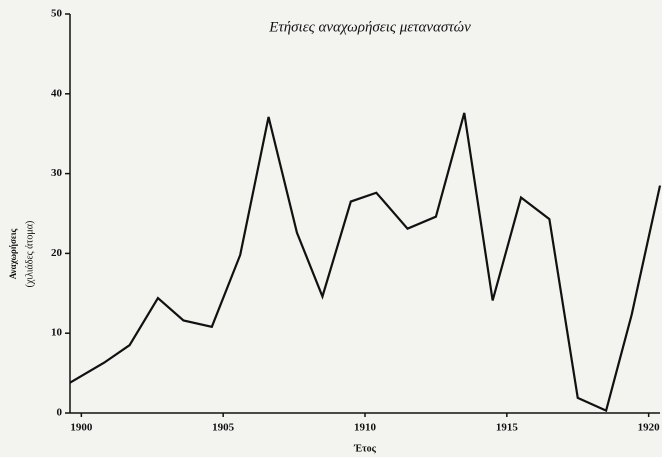 The image size is (662, 457). What do you see at coordinates (60, 413) in the screenshot?
I see `y-tick-label: 0` at bounding box center [60, 413].